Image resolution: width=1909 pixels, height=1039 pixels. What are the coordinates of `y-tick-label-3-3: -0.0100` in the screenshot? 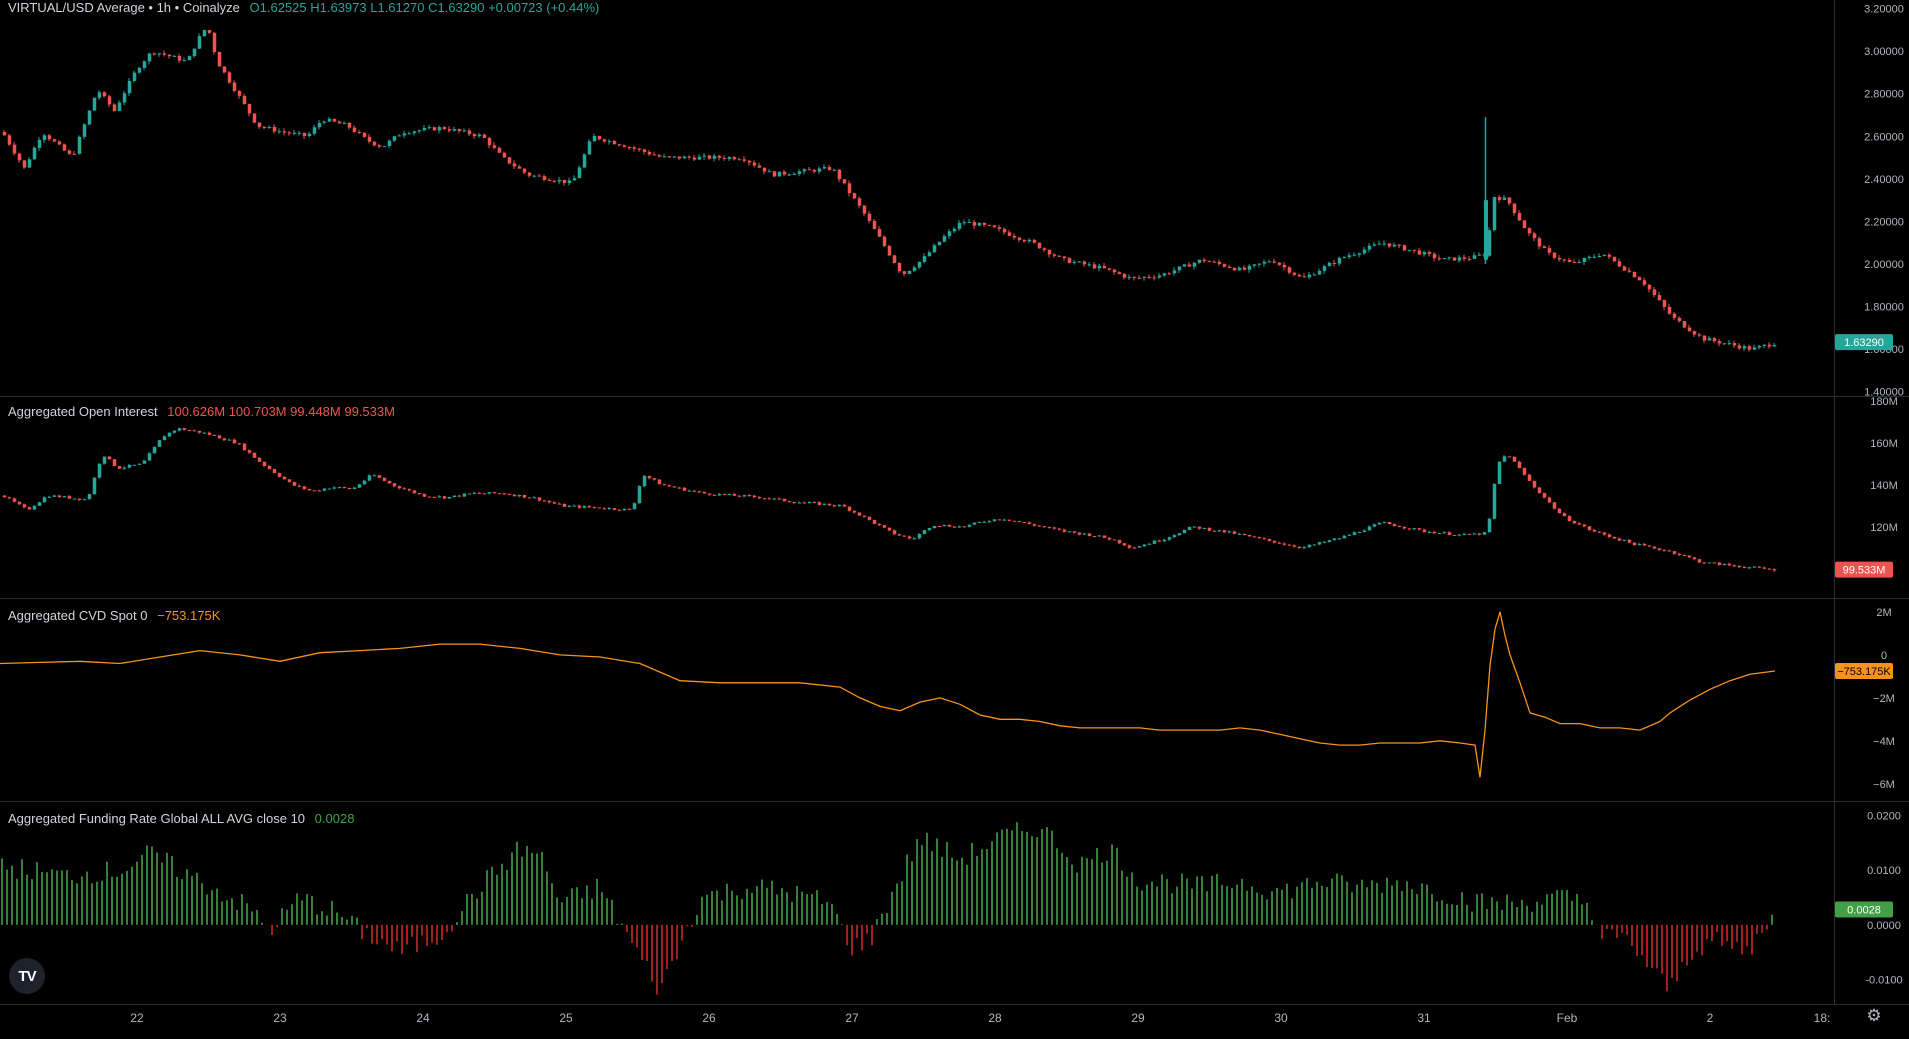 It's located at (1883, 980).